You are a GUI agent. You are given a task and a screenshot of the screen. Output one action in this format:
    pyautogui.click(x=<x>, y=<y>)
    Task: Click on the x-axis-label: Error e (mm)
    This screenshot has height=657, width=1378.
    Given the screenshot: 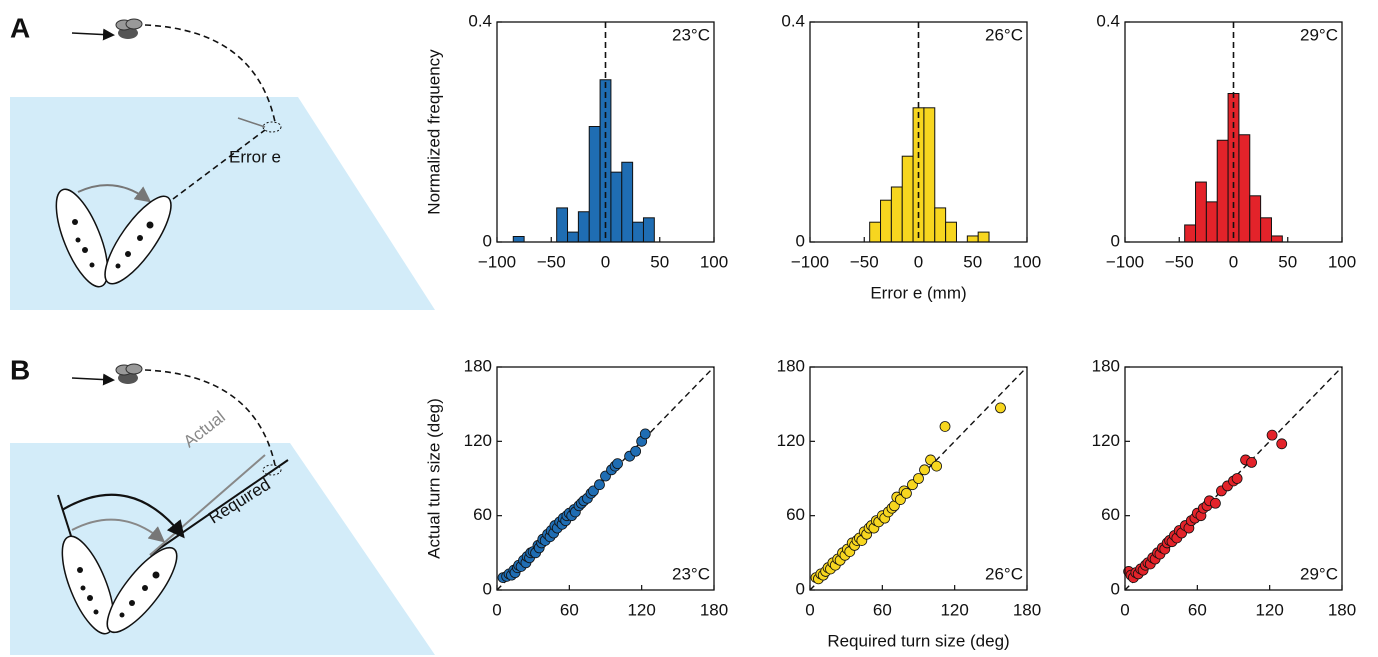 What is the action you would take?
    pyautogui.click(x=918, y=292)
    